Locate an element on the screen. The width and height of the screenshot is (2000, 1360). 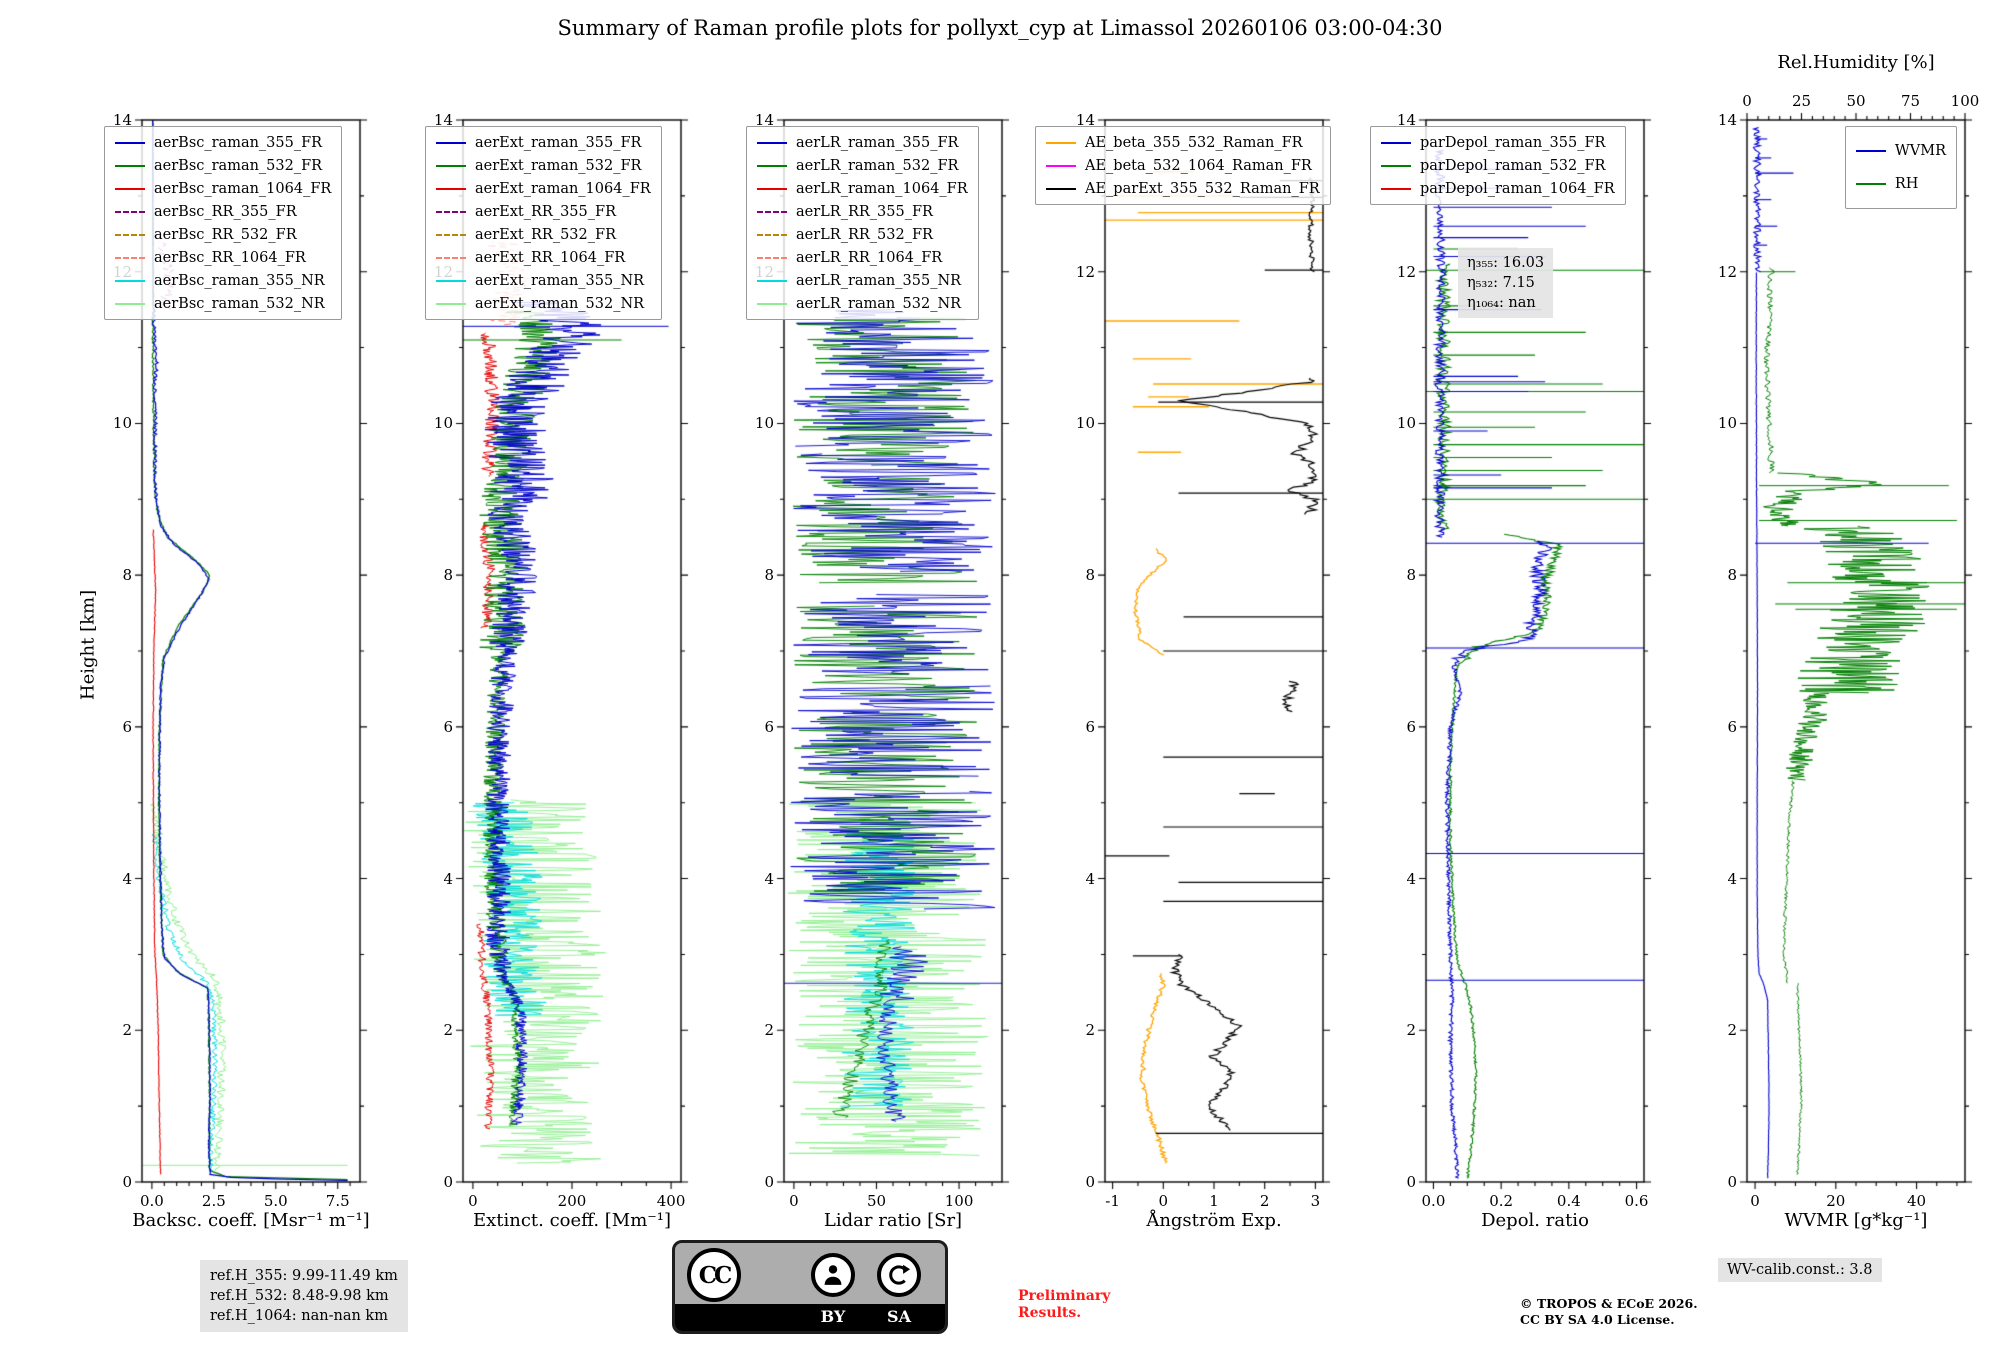
preliminary-line-1: Preliminary is located at coordinates (1064, 1296).